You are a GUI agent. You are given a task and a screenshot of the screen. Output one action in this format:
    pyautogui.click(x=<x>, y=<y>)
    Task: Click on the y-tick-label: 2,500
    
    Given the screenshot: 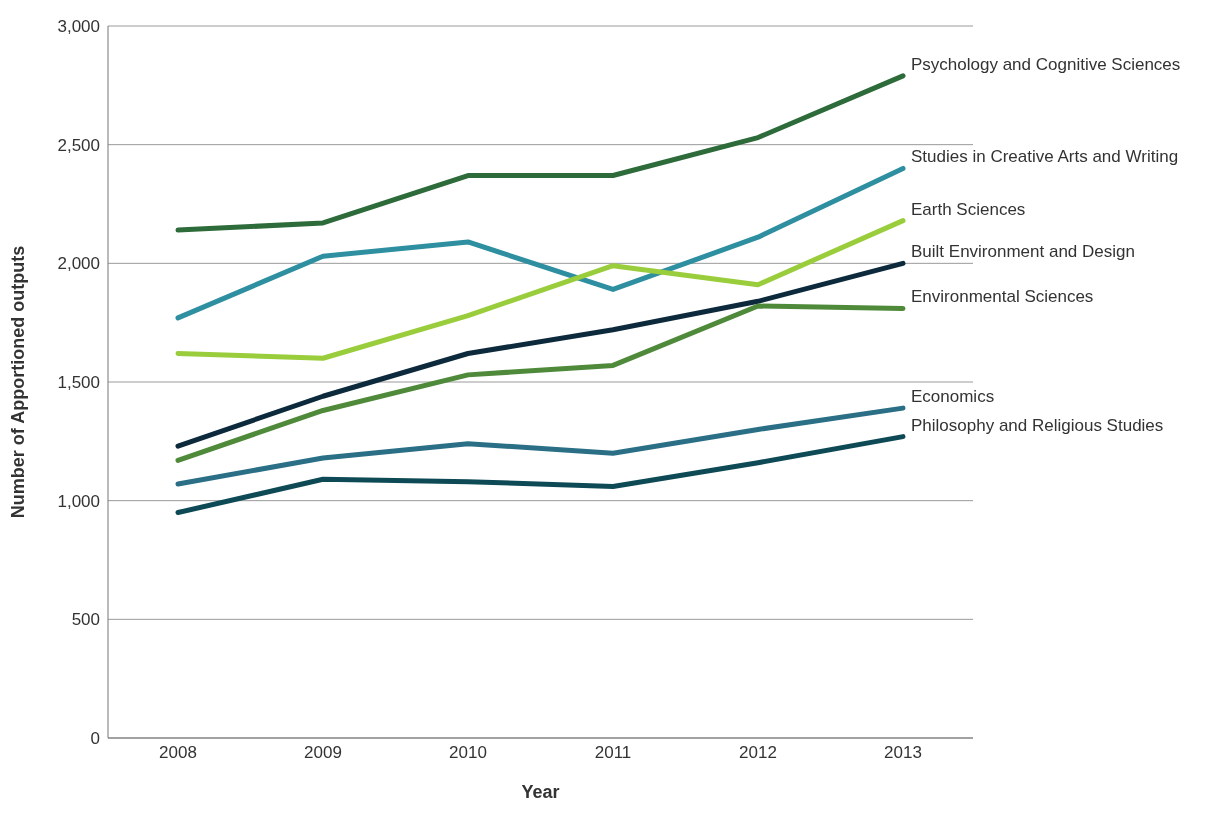 What is the action you would take?
    pyautogui.click(x=78, y=145)
    